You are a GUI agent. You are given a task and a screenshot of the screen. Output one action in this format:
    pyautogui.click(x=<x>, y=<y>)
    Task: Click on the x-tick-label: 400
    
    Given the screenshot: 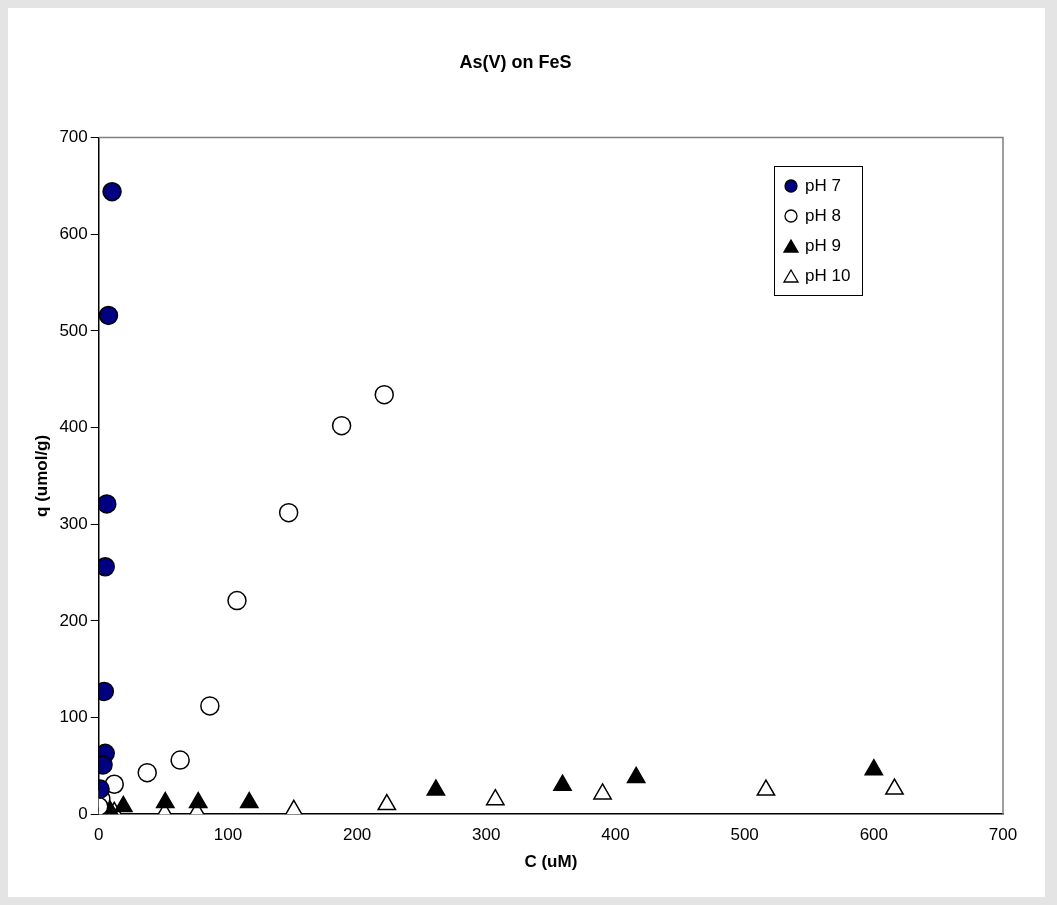 What is the action you would take?
    pyautogui.click(x=615, y=835)
    